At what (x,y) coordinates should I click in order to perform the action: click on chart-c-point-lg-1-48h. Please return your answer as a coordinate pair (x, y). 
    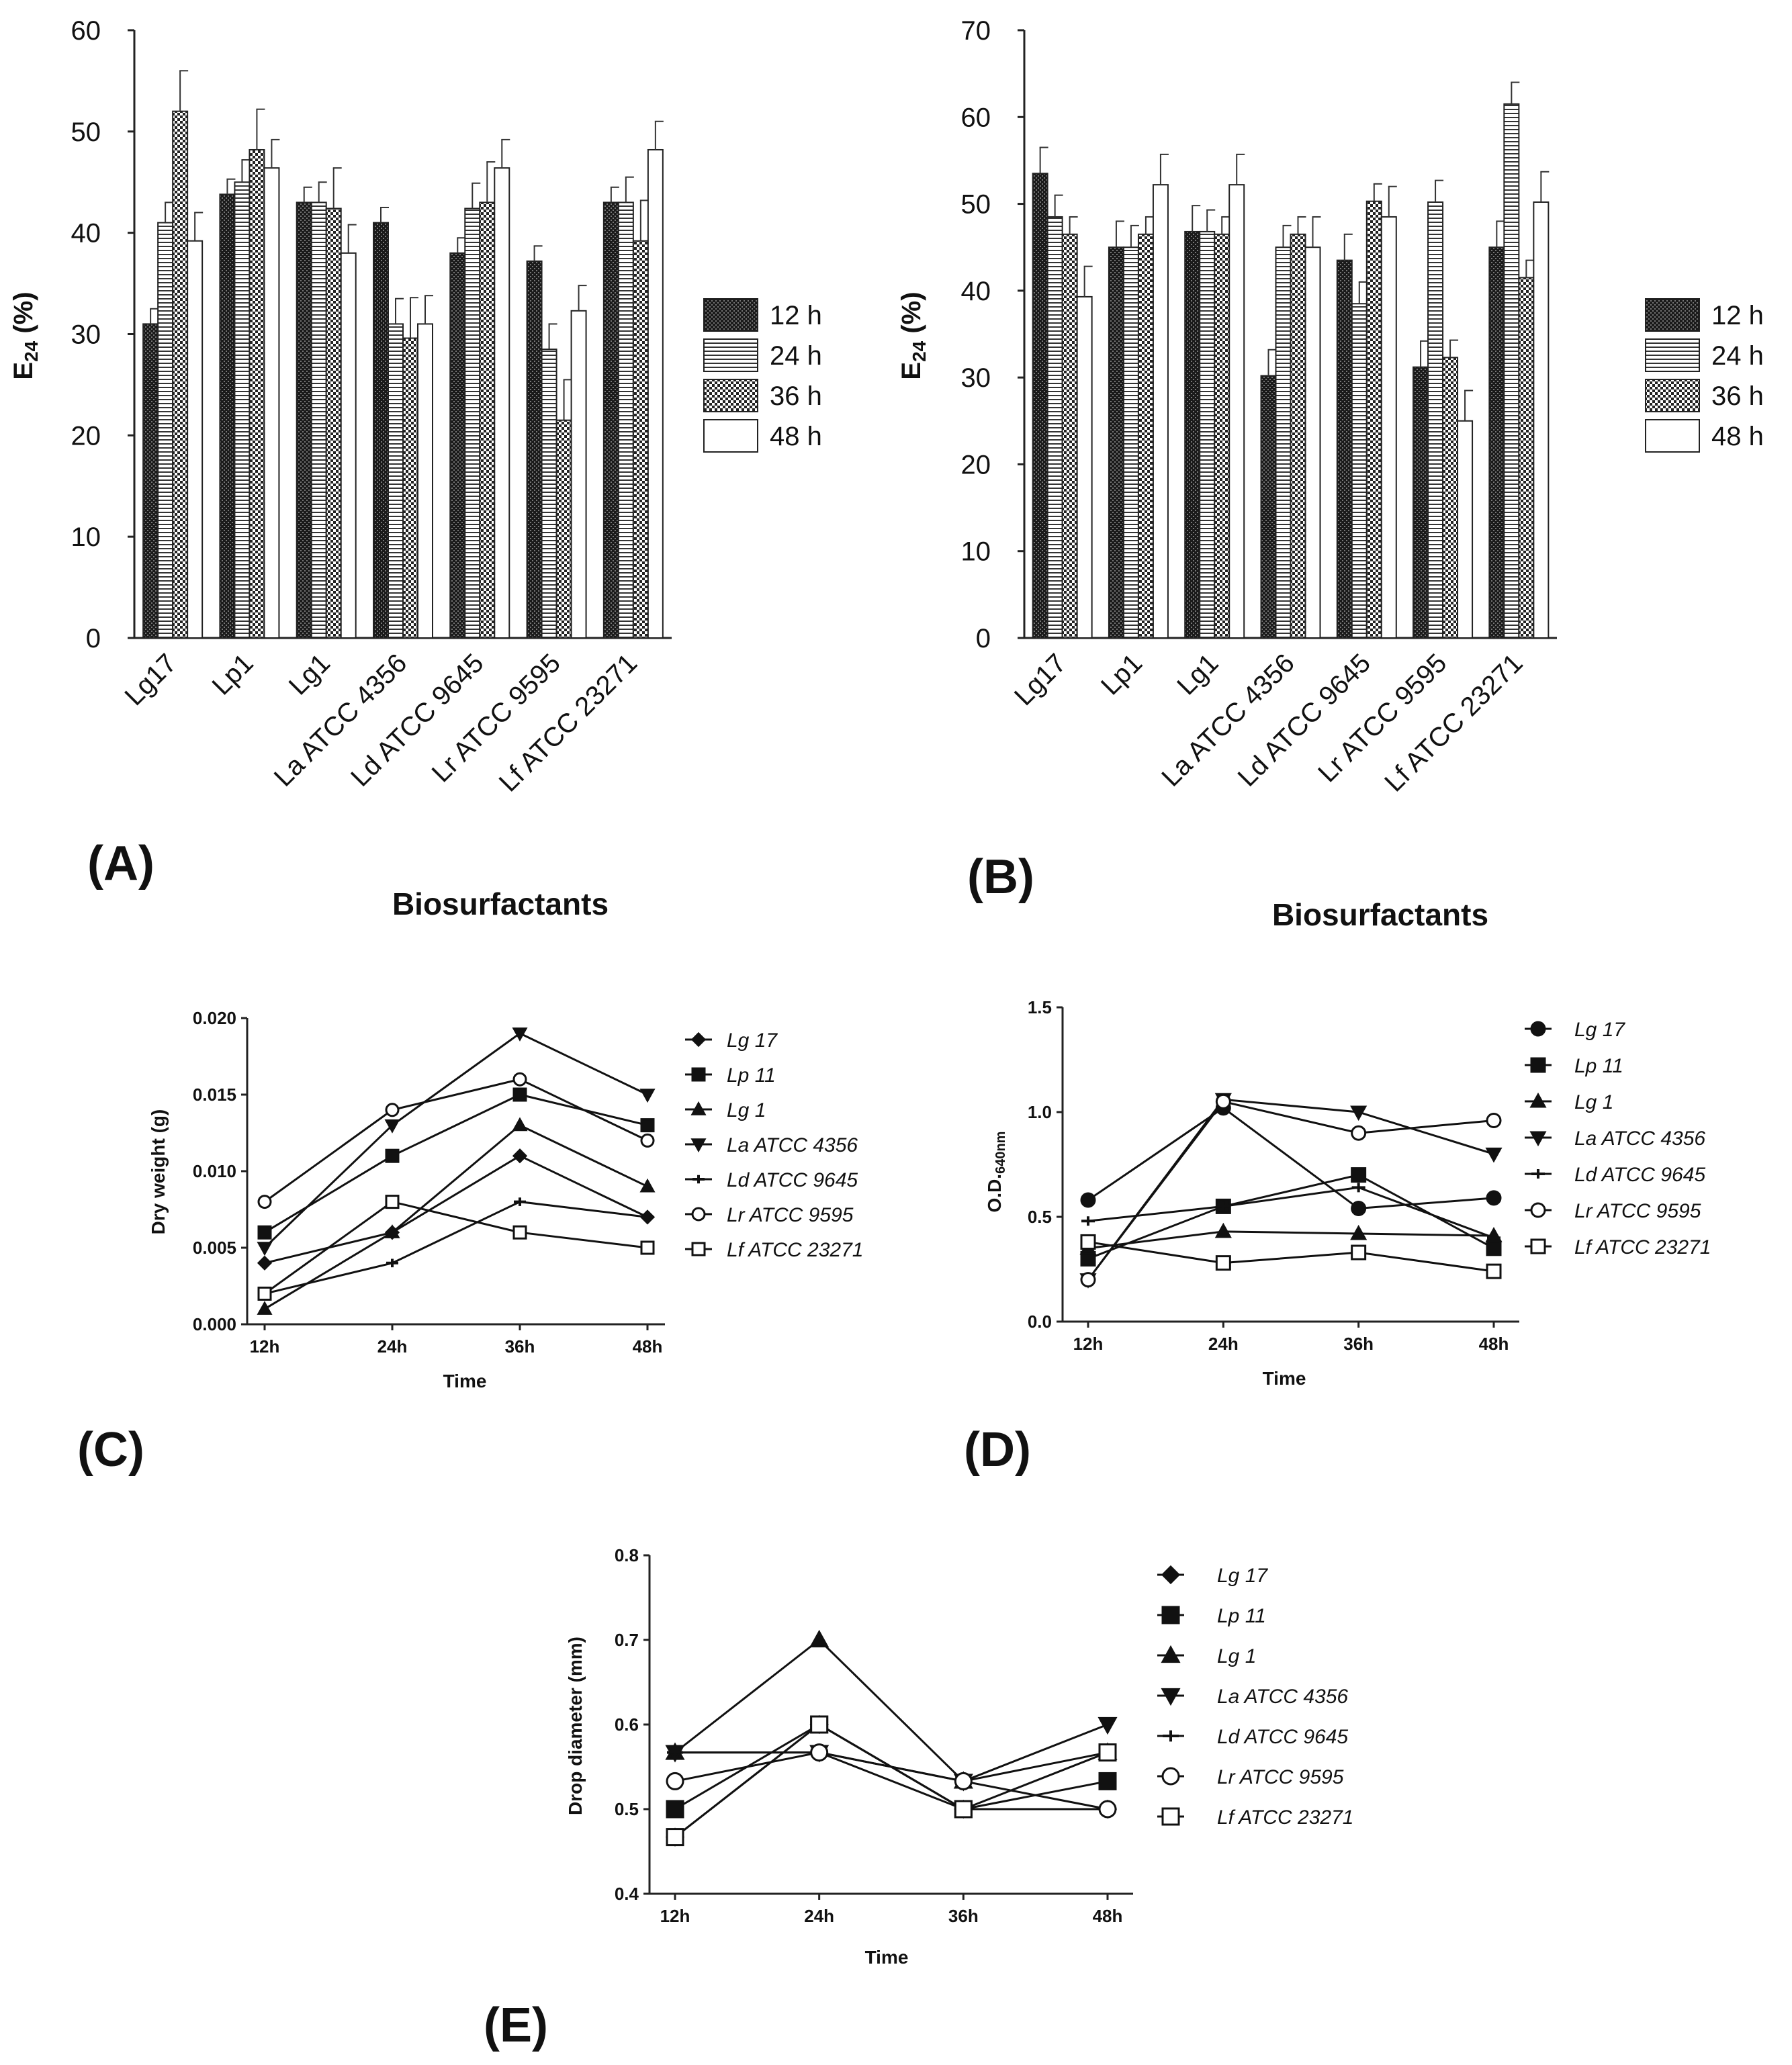
    Looking at the image, I should click on (648, 1185).